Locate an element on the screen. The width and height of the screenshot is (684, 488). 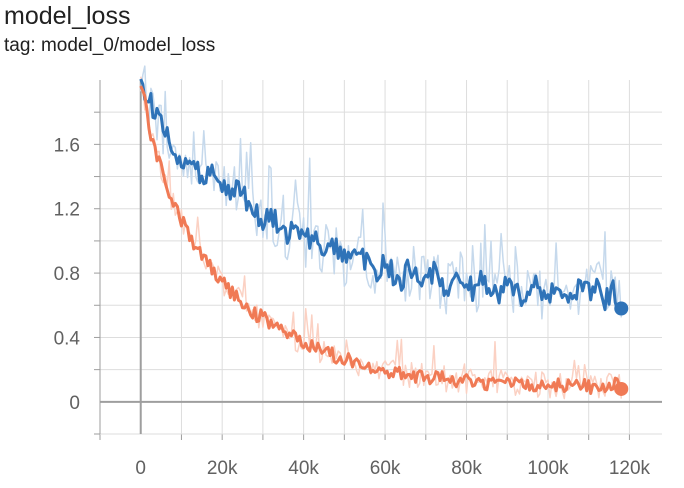
x-tick-label: 0 is located at coordinates (140, 468).